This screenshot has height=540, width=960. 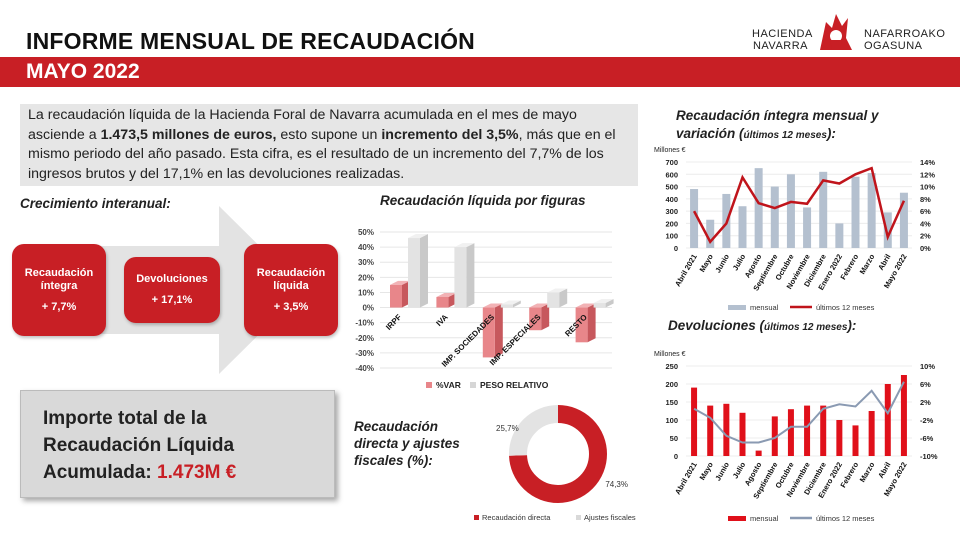 I want to click on y-right-tick-label: 12%, so click(x=927, y=174).